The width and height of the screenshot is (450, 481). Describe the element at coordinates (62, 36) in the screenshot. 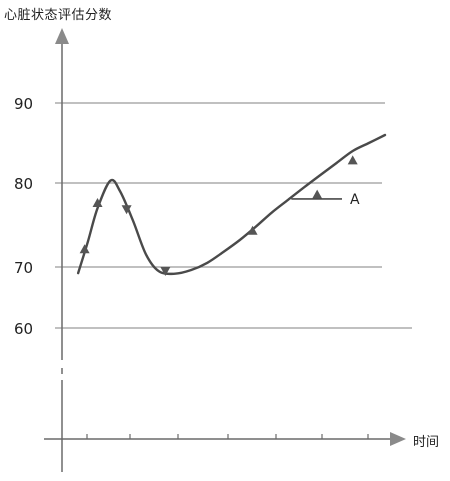

I see `y-axis-arrow` at that location.